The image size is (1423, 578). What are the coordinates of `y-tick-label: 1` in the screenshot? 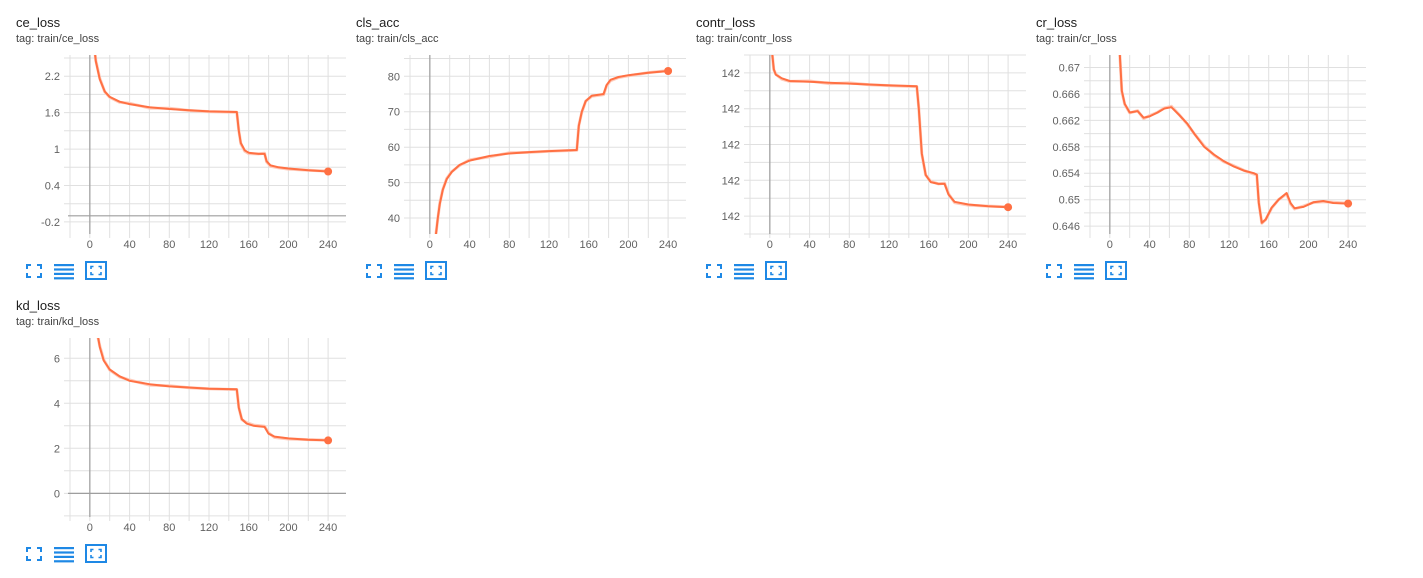 It's located at (57, 150).